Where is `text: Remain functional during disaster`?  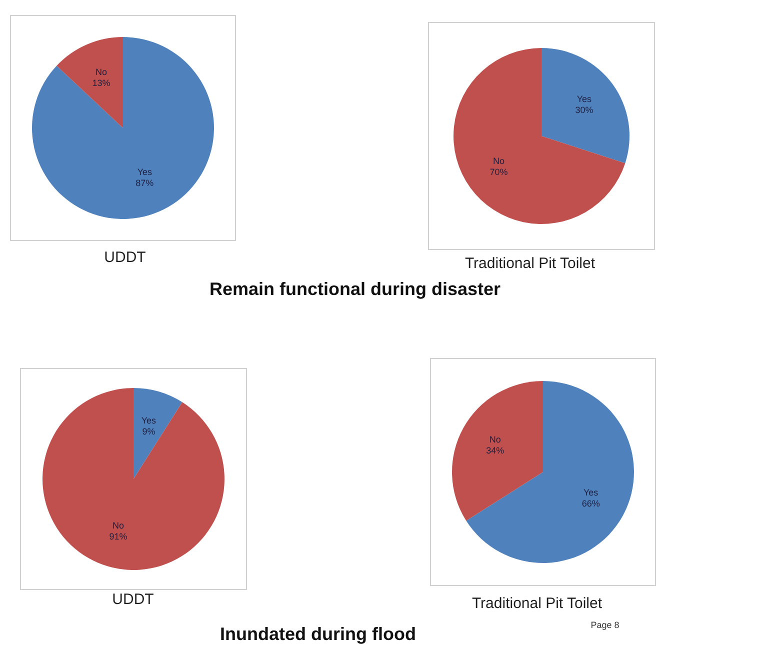 text: Remain functional during disaster is located at coordinates (355, 289).